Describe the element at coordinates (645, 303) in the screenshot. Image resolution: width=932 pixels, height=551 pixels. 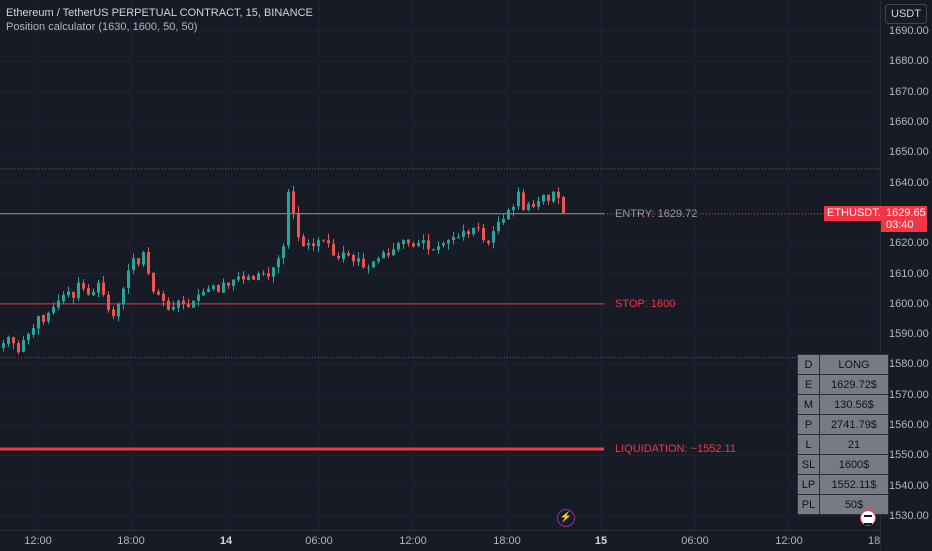
I see `stop-label: STOP: 1600` at that location.